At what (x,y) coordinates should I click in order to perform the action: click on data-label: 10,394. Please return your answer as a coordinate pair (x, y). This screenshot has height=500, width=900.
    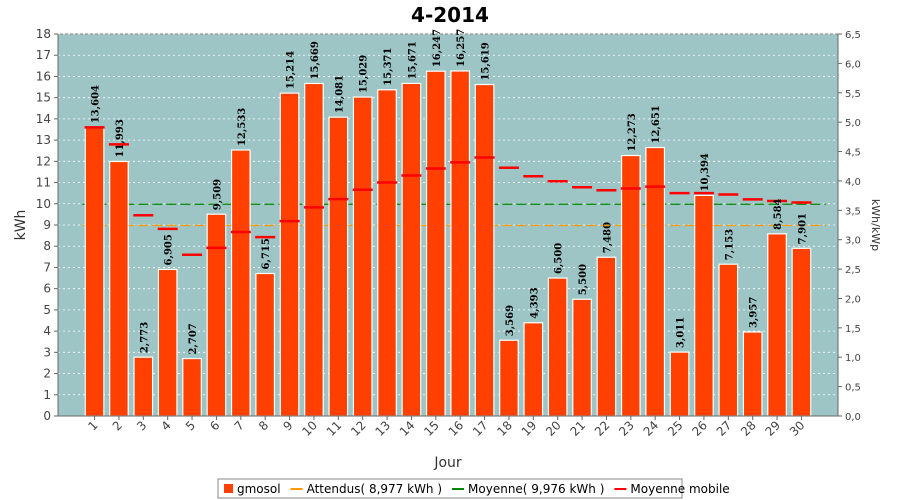
    Looking at the image, I should click on (705, 172).